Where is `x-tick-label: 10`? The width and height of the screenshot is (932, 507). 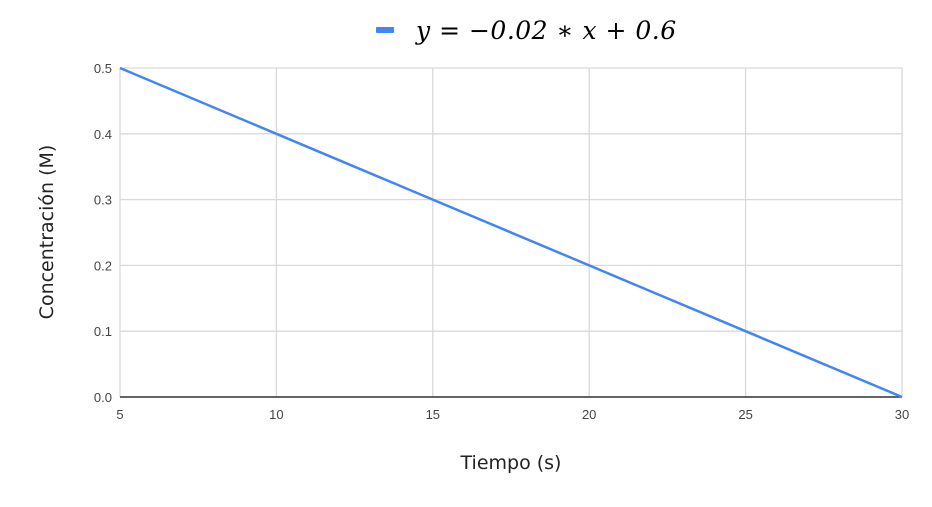
x-tick-label: 10 is located at coordinates (276, 414).